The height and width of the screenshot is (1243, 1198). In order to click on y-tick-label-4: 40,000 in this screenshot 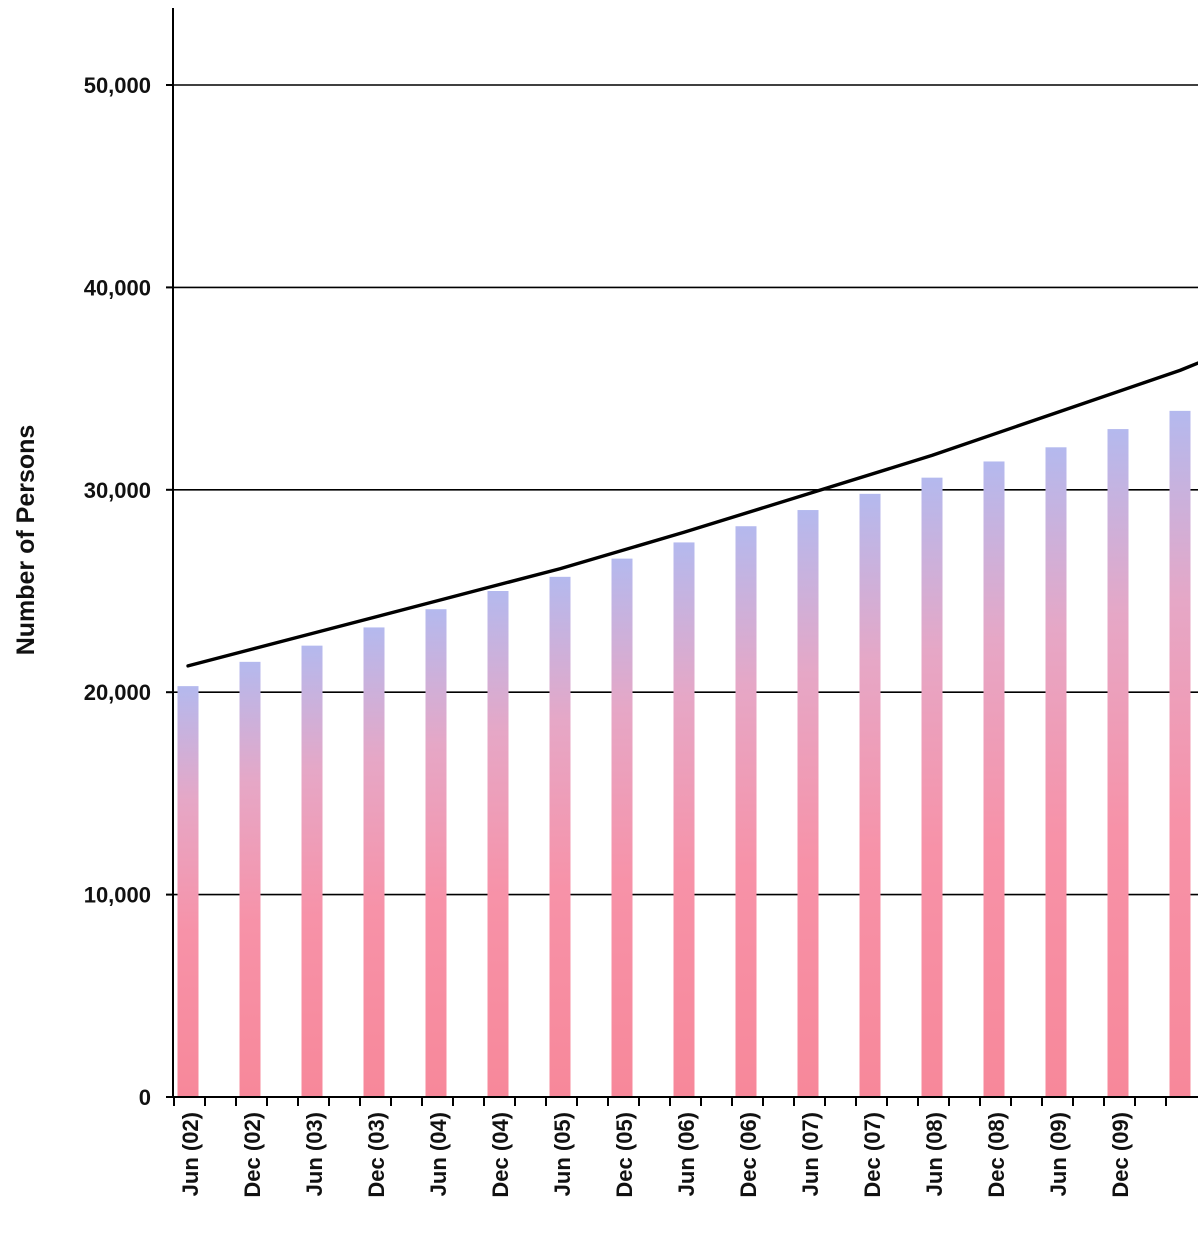, I will do `click(117, 287)`.